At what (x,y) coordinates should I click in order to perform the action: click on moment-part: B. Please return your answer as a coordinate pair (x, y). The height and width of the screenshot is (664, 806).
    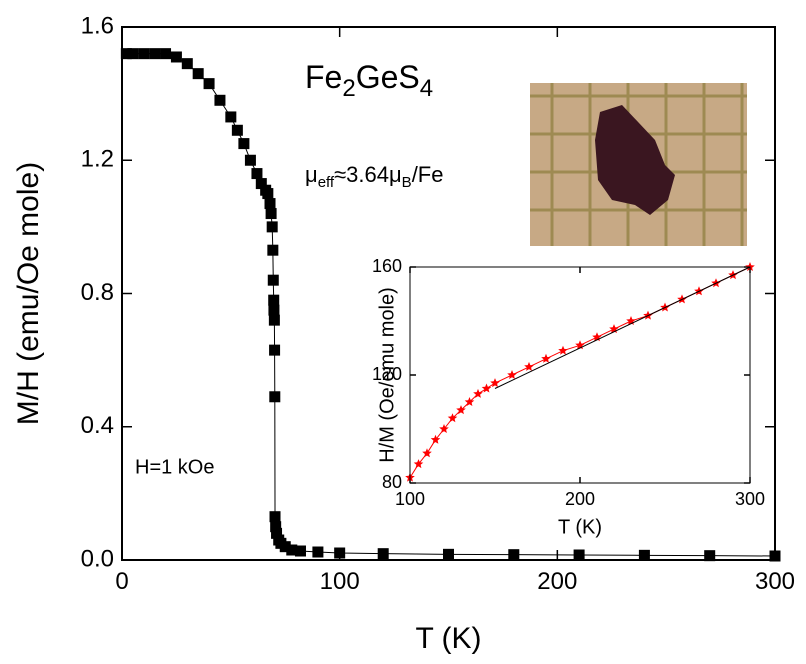
    Looking at the image, I should click on (407, 182).